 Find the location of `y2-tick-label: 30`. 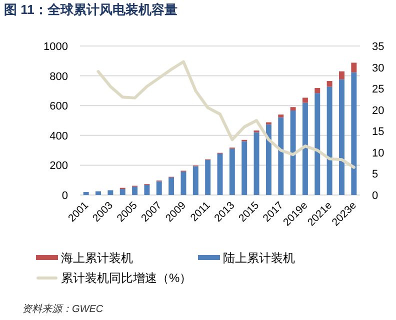

y2-tick-label: 30 is located at coordinates (378, 68).